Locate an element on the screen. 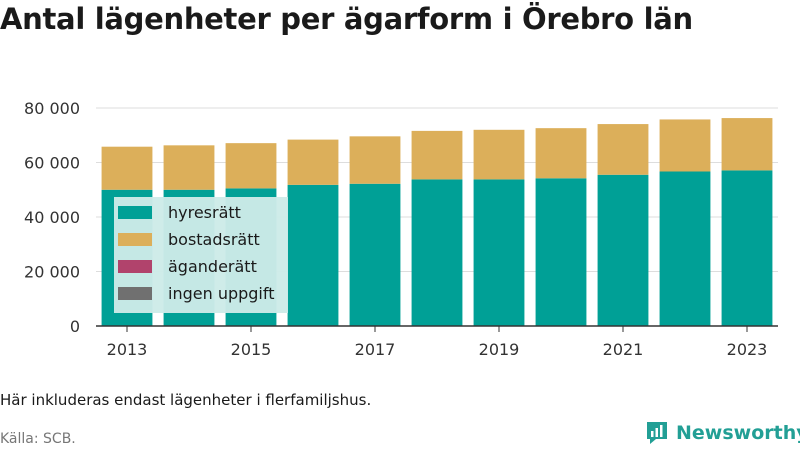 The height and width of the screenshot is (450, 800). legend-swatch-ingen_uppgift is located at coordinates (135, 293).